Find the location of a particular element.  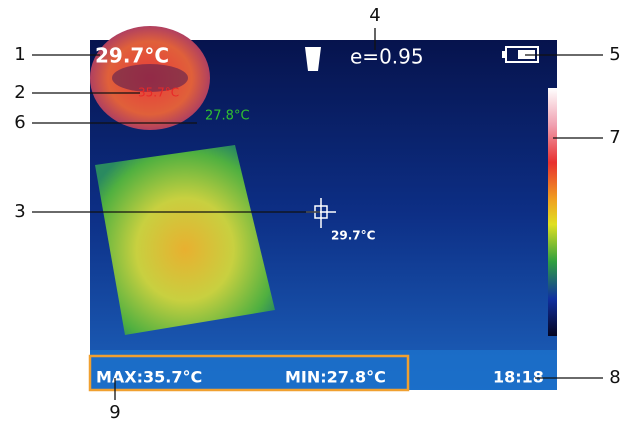

callout-number: 2 is located at coordinates (19, 92).